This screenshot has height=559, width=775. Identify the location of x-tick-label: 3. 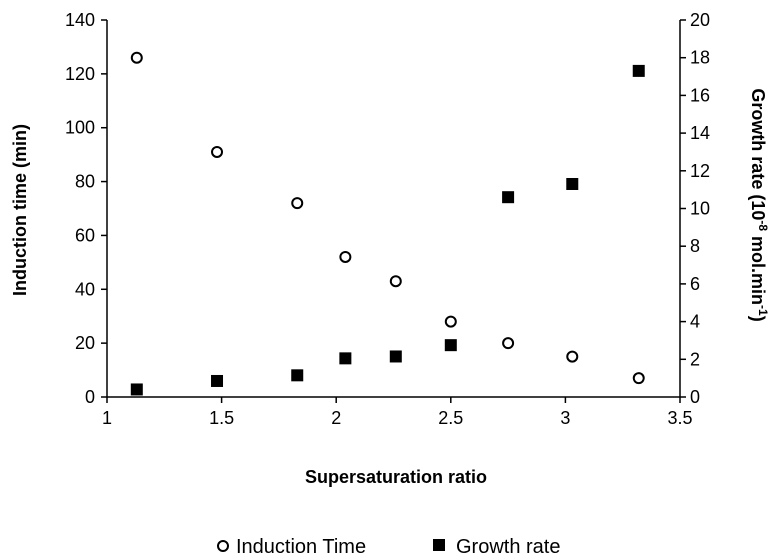
(565, 418).